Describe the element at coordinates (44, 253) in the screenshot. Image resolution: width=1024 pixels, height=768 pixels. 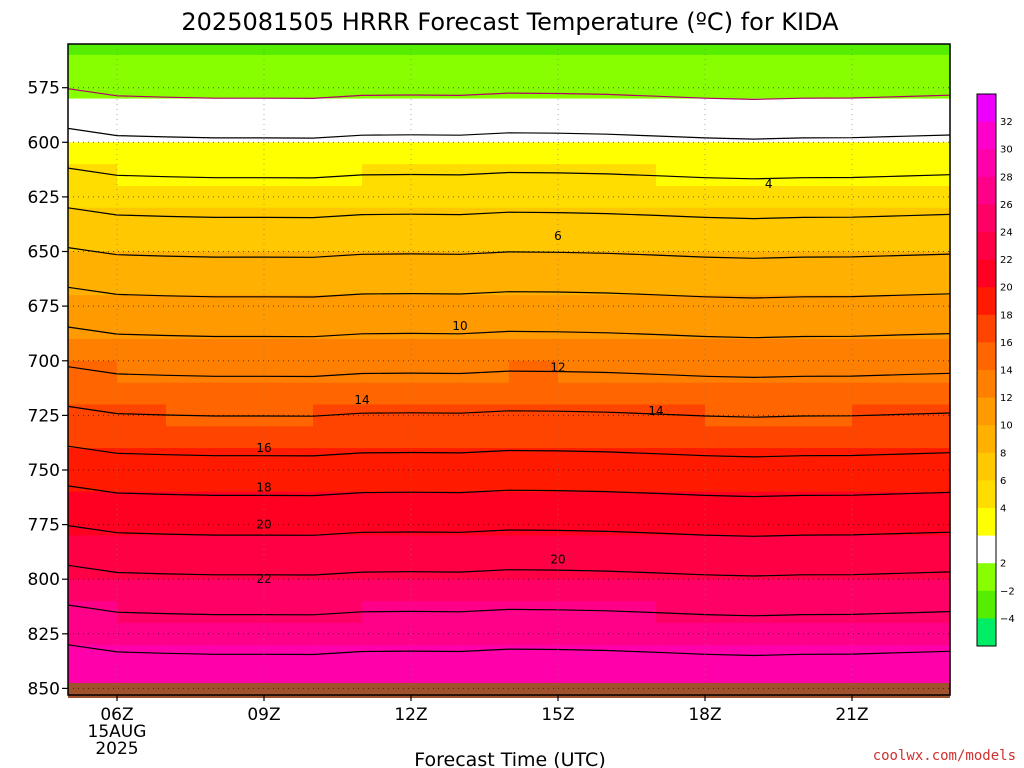
I see `y-tick-label: 650` at that location.